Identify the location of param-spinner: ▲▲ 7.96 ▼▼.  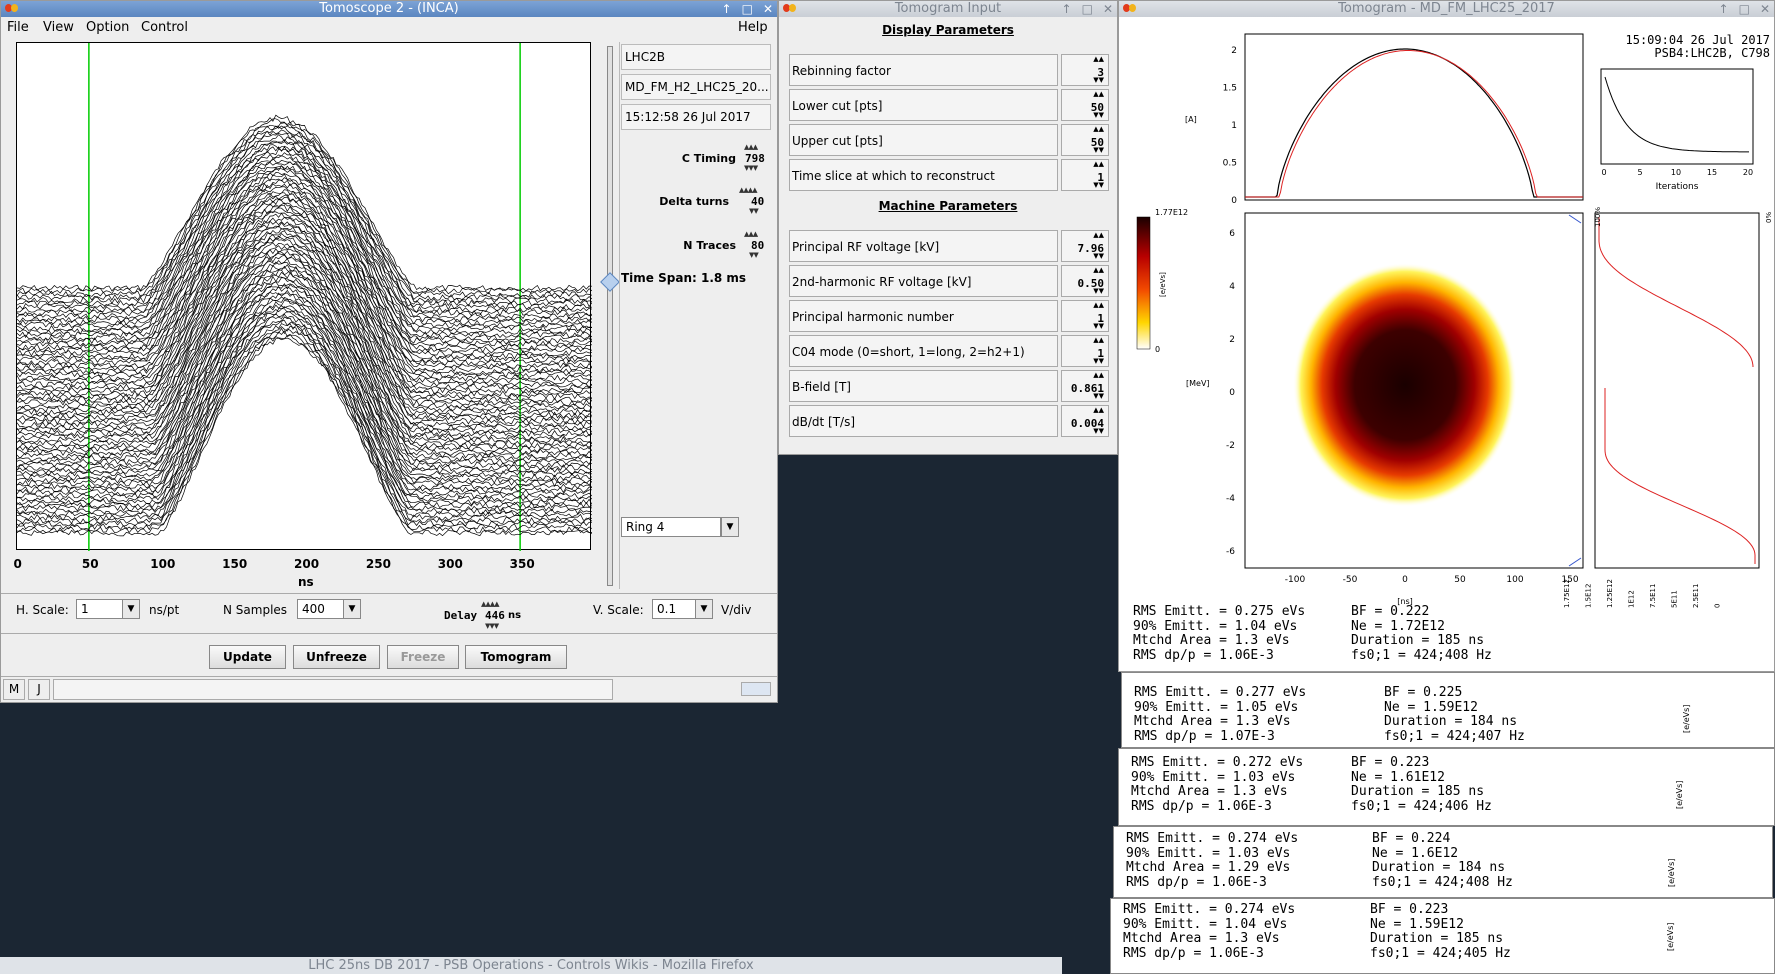
(1085, 246).